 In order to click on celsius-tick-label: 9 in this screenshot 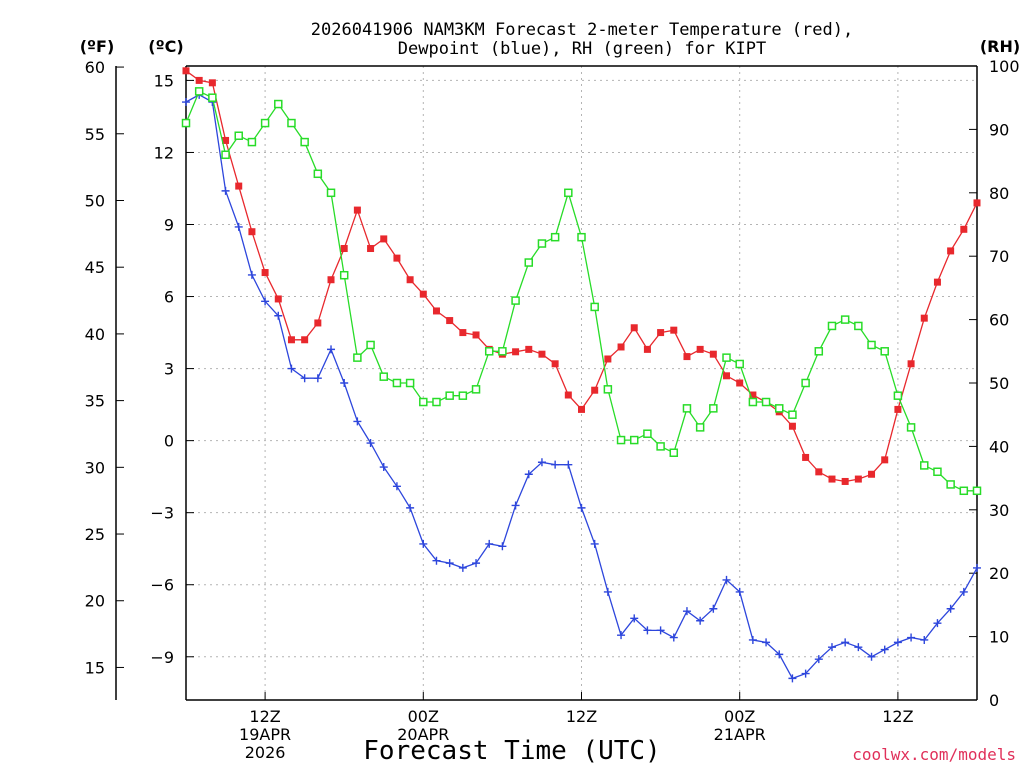, I will do `click(169, 225)`.